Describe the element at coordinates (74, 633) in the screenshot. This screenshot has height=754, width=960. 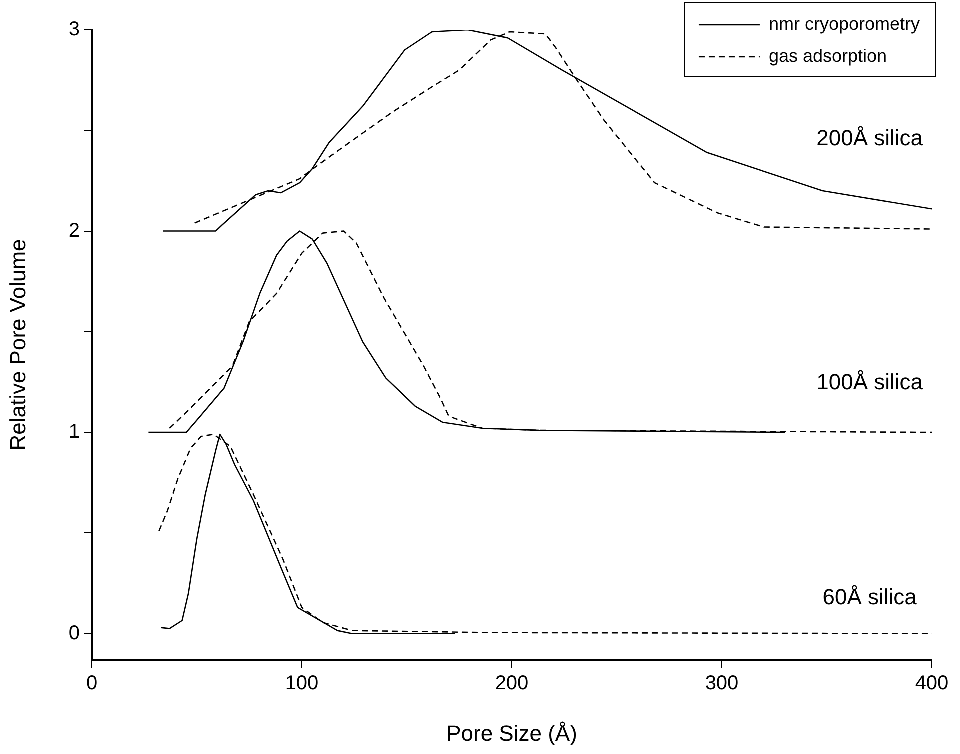
I see `y-tick-label: 0` at that location.